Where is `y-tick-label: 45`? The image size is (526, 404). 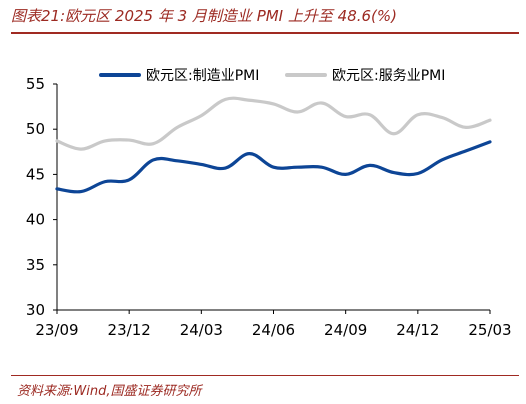
y-tick-label: 45 is located at coordinates (35, 174).